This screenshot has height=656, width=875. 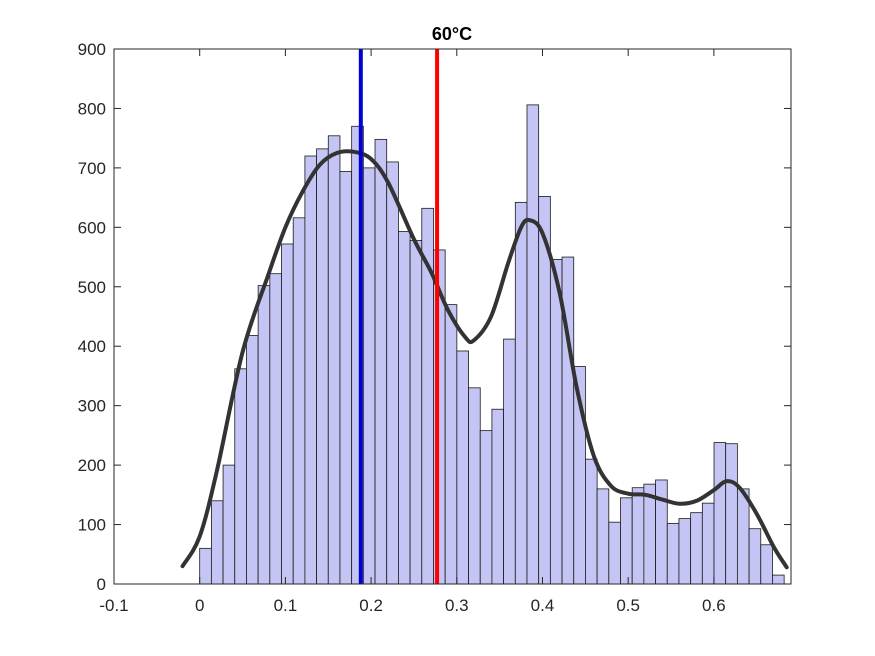 What do you see at coordinates (92, 287) in the screenshot?
I see `y-tick-label: 500` at bounding box center [92, 287].